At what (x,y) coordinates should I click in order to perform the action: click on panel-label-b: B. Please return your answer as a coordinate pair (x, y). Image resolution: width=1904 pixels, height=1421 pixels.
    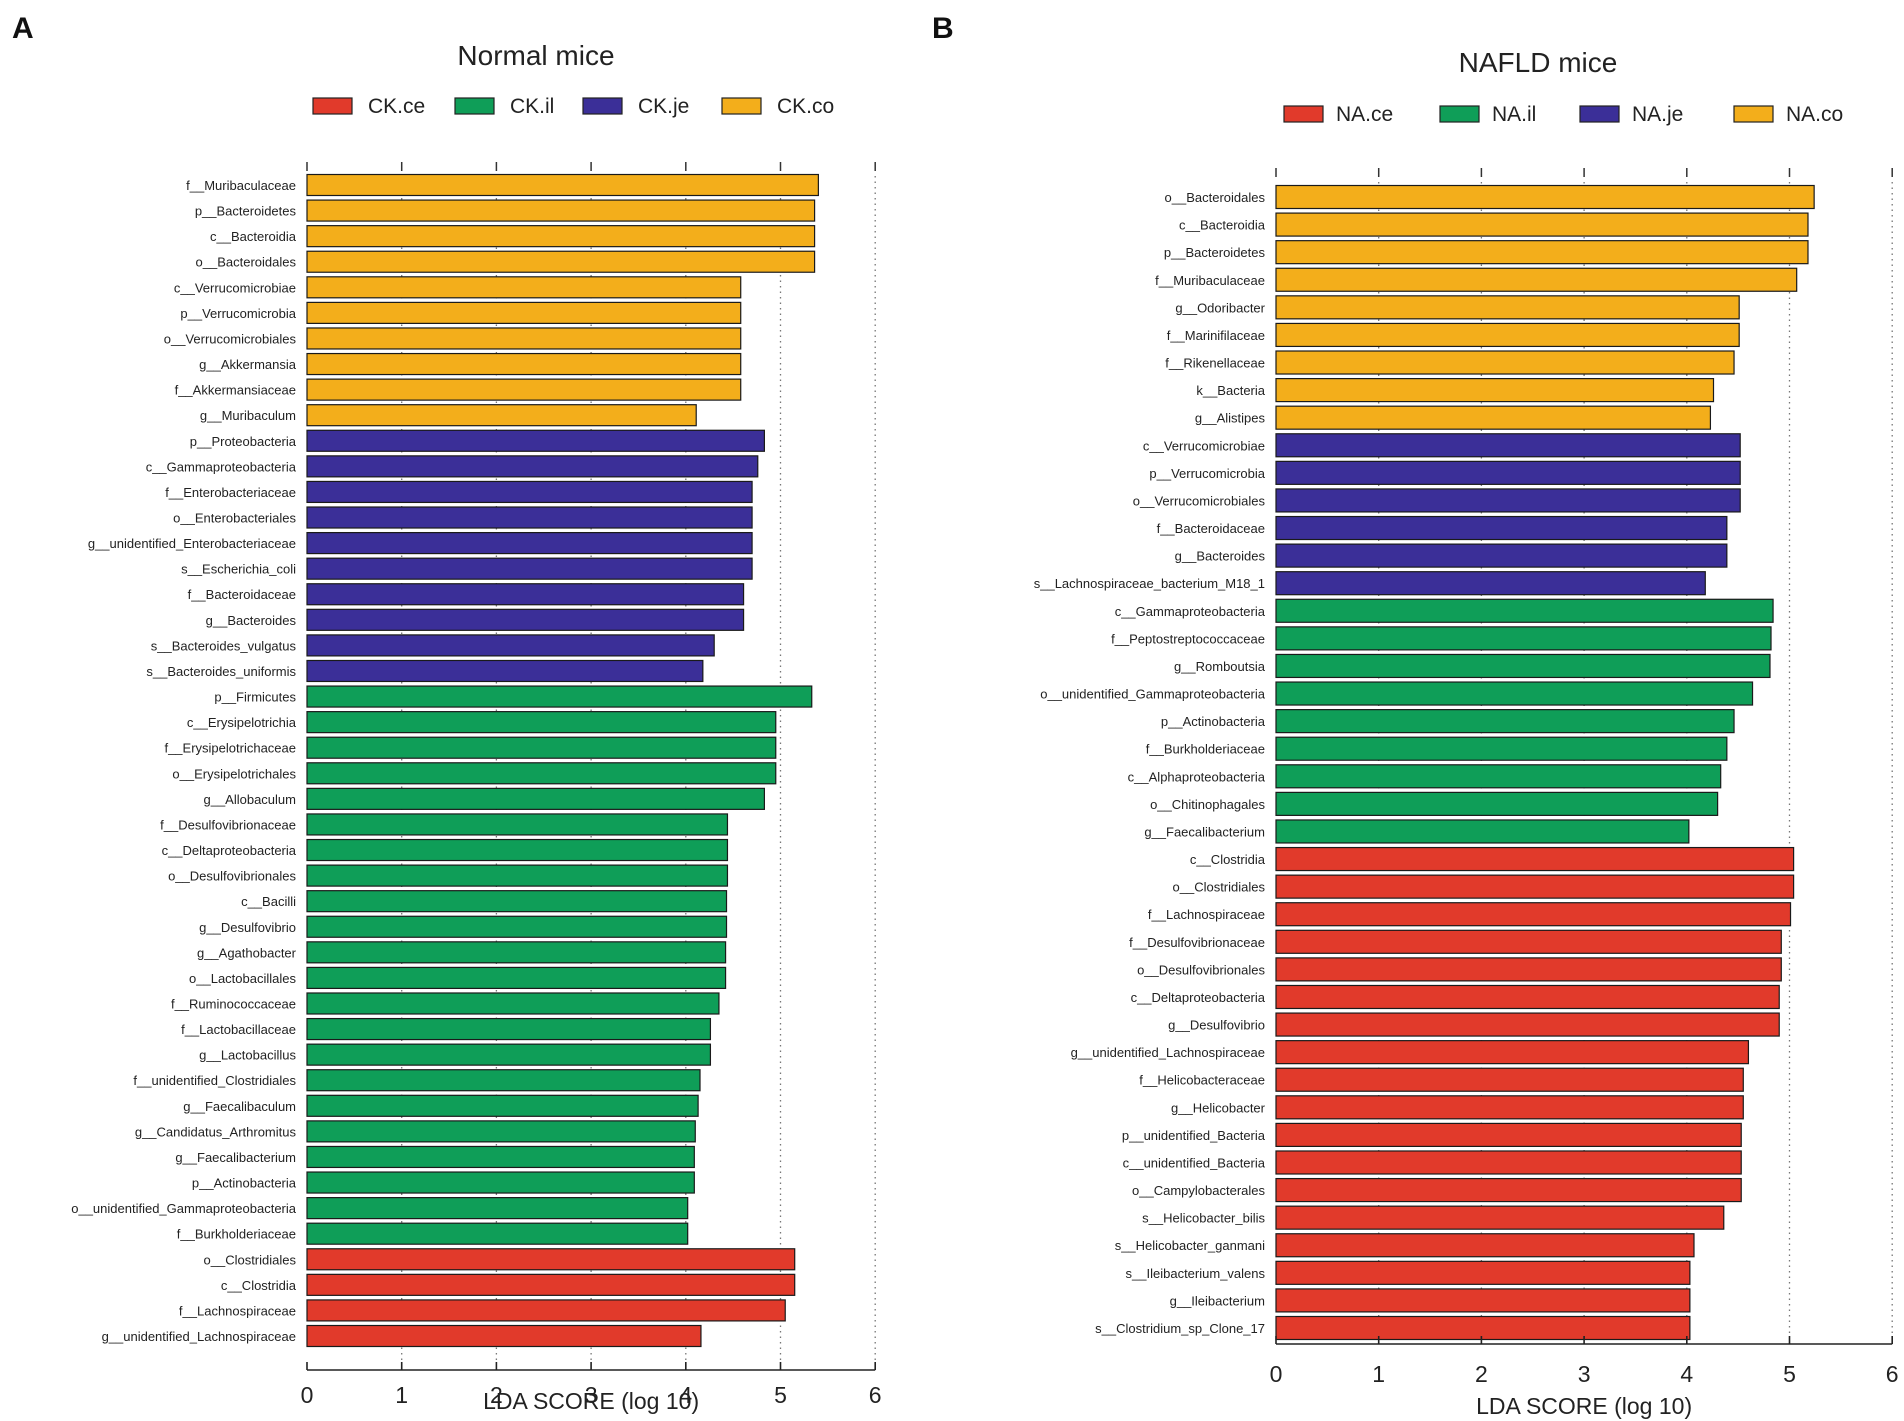
    Looking at the image, I should click on (943, 28).